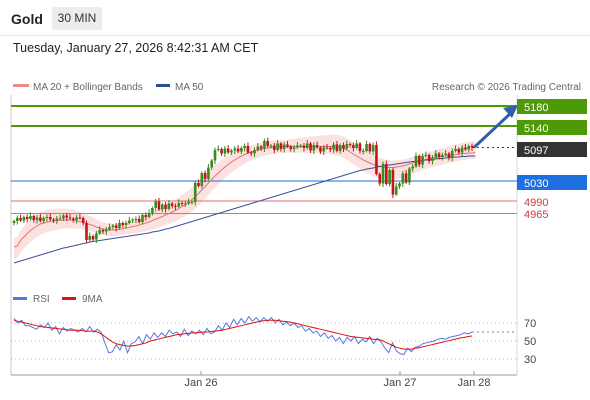 Image resolution: width=590 pixels, height=400 pixels. Describe the element at coordinates (536, 184) in the screenshot. I see `level-5030-label: 5030` at that location.